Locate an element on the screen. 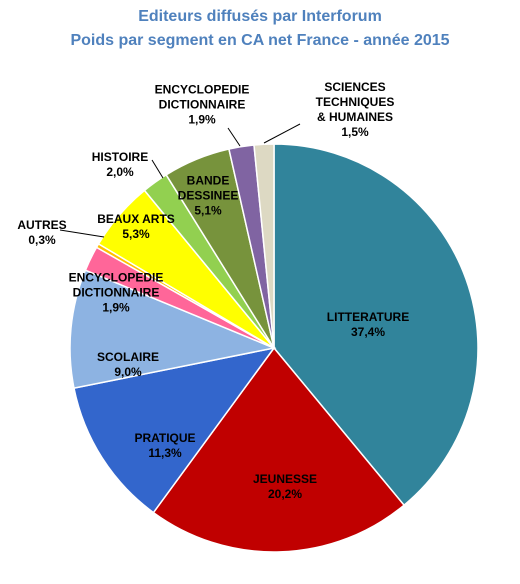  value-label: 0,3% is located at coordinates (42, 240).